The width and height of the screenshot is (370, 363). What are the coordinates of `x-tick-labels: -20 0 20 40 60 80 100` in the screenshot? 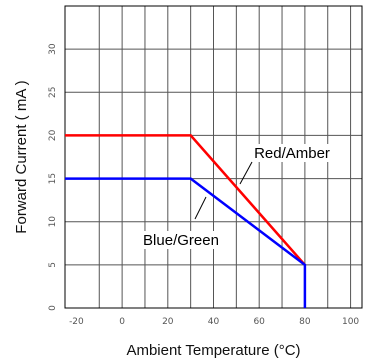 It's located at (214, 322).